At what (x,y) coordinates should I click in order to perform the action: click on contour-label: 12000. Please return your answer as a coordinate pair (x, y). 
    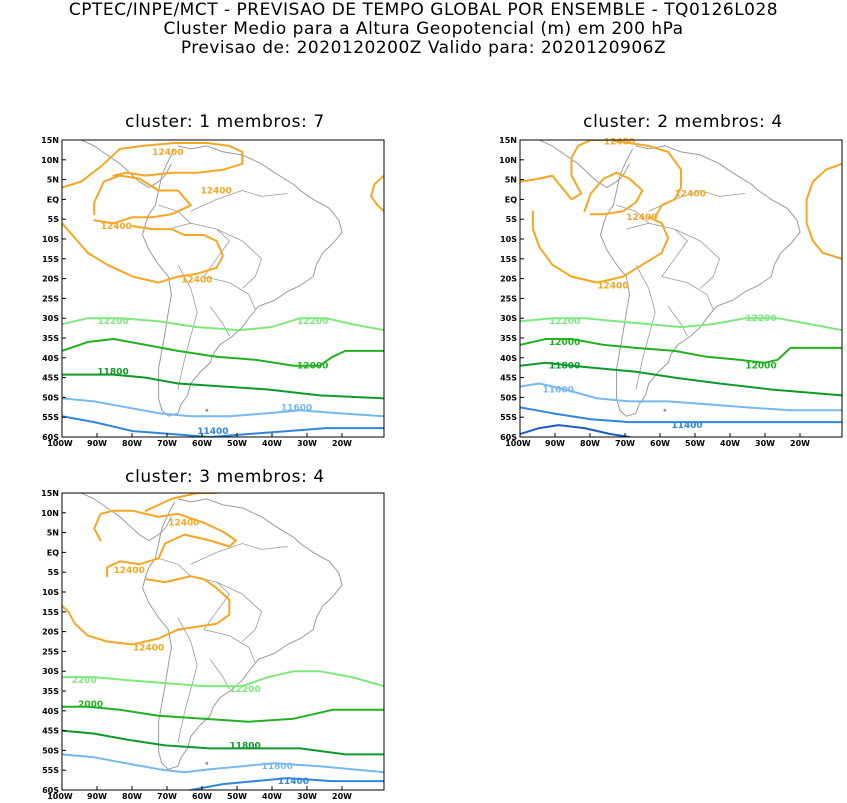
    Looking at the image, I should click on (564, 343).